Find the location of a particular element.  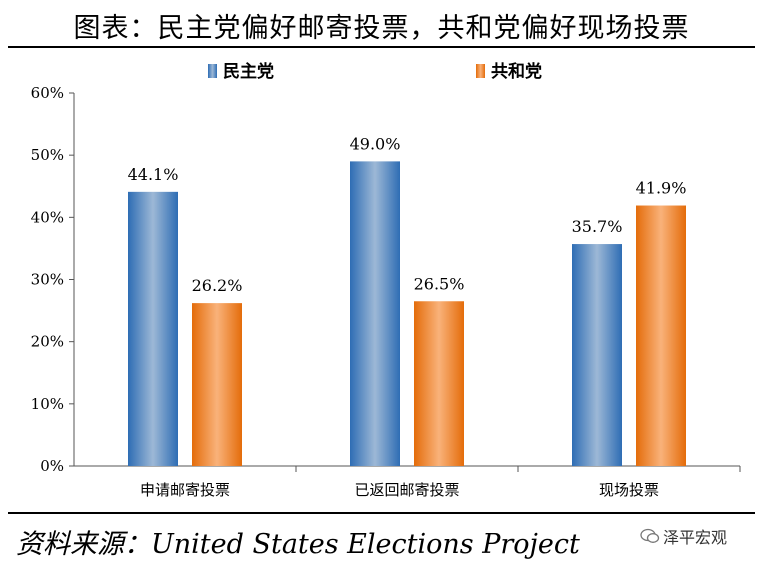

watermark-text: 泽平宏观 is located at coordinates (695, 537).